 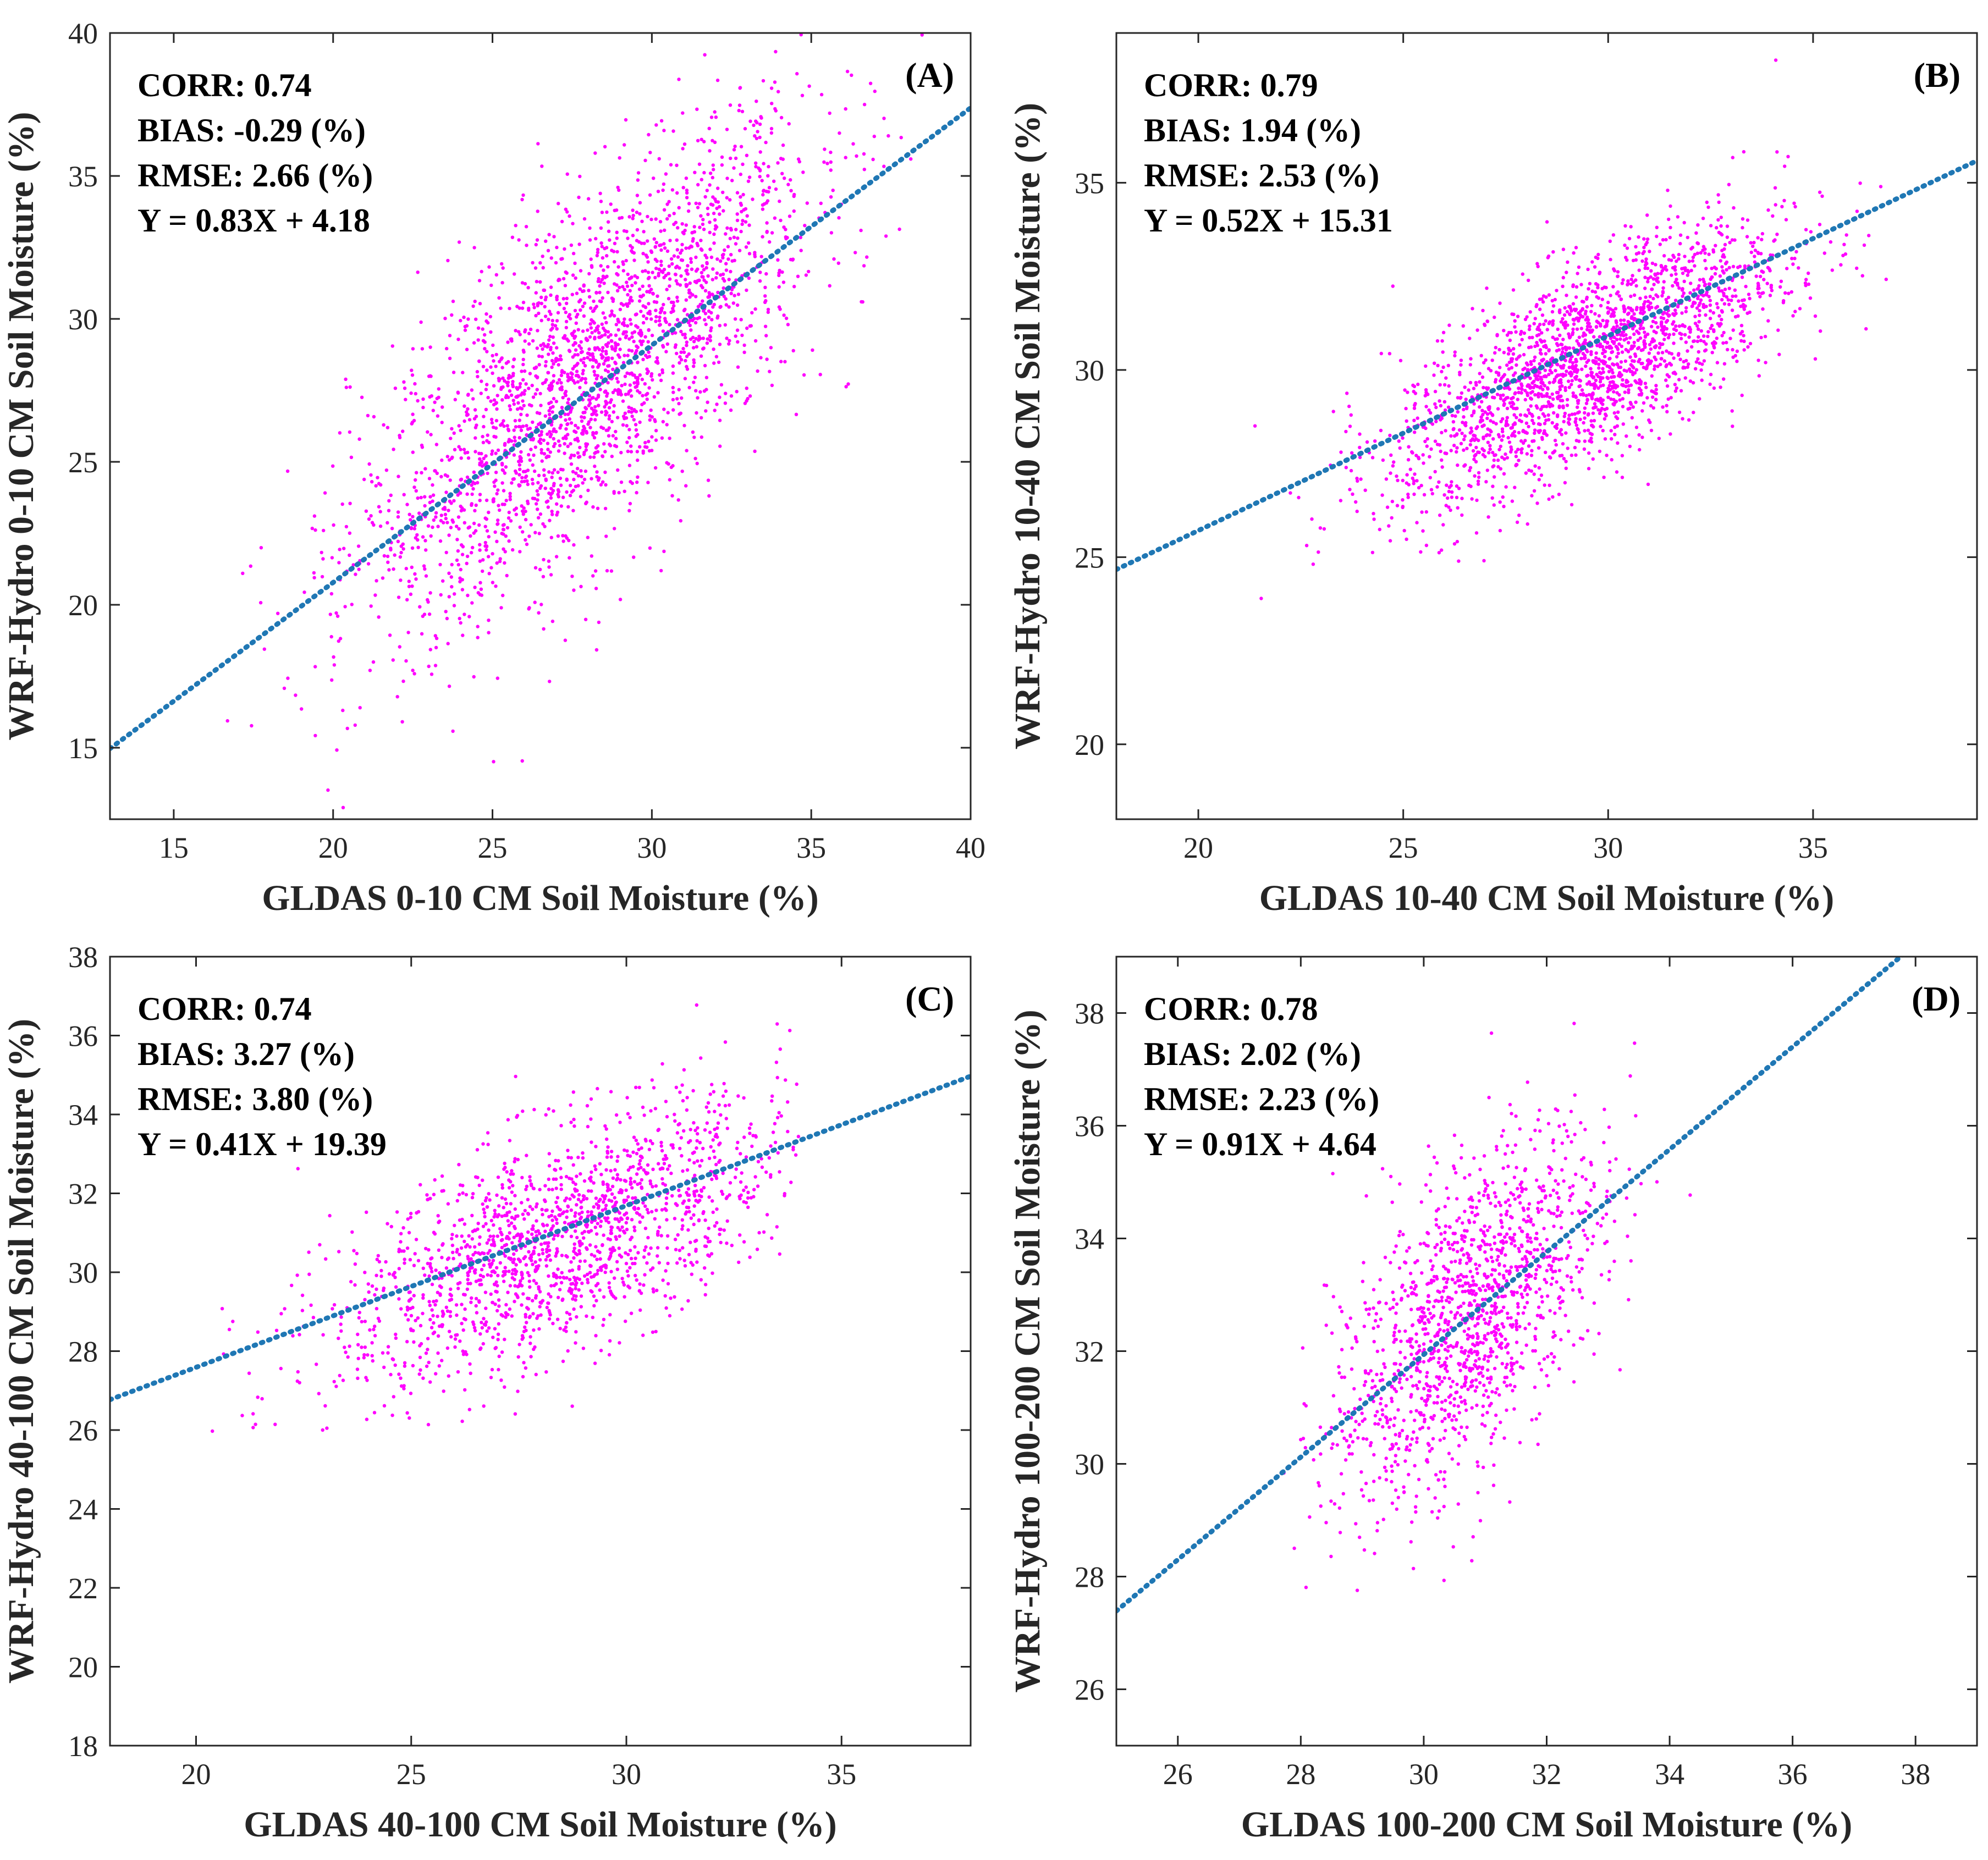 I want to click on y-tick-label: 25, so click(x=1089, y=557).